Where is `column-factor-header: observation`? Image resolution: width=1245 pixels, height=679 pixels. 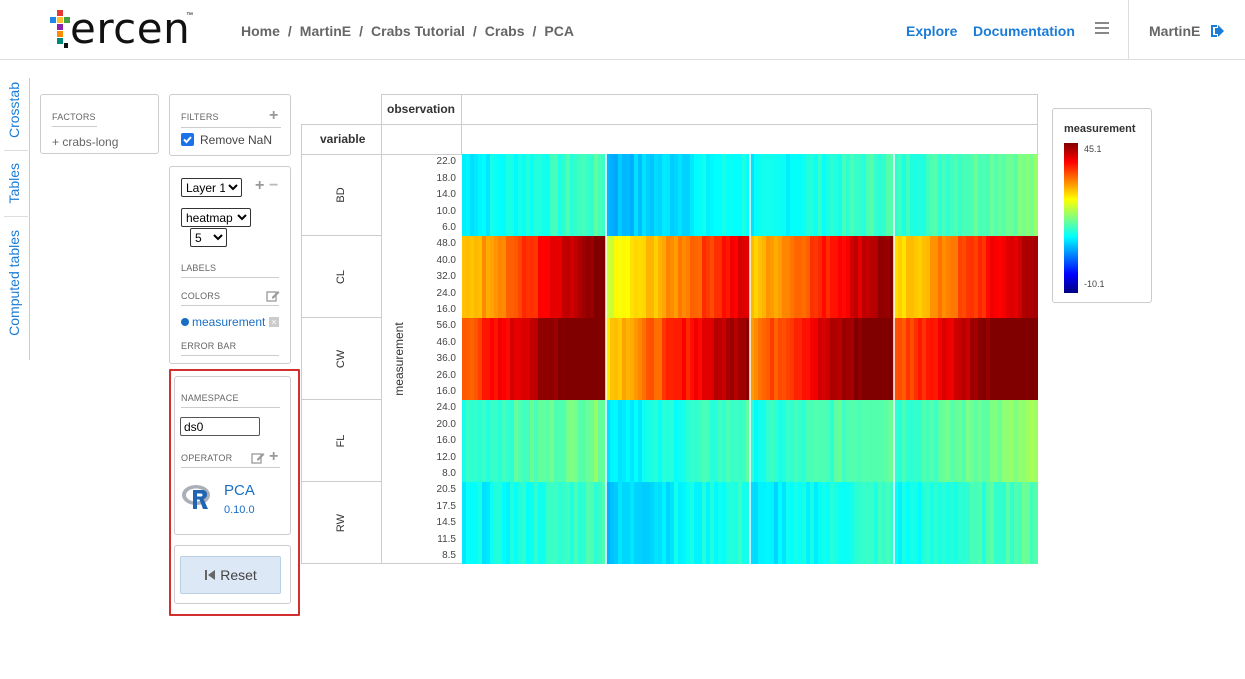
column-factor-header: observation is located at coordinates (421, 109).